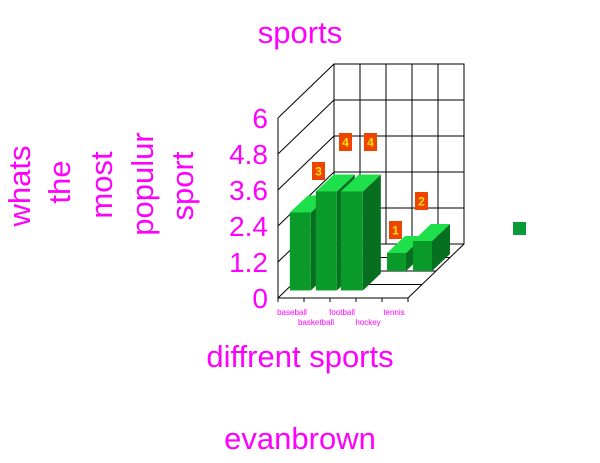 The width and height of the screenshot is (600, 463). Describe the element at coordinates (59, 181) in the screenshot. I see `y-axis-title-line: the` at that location.